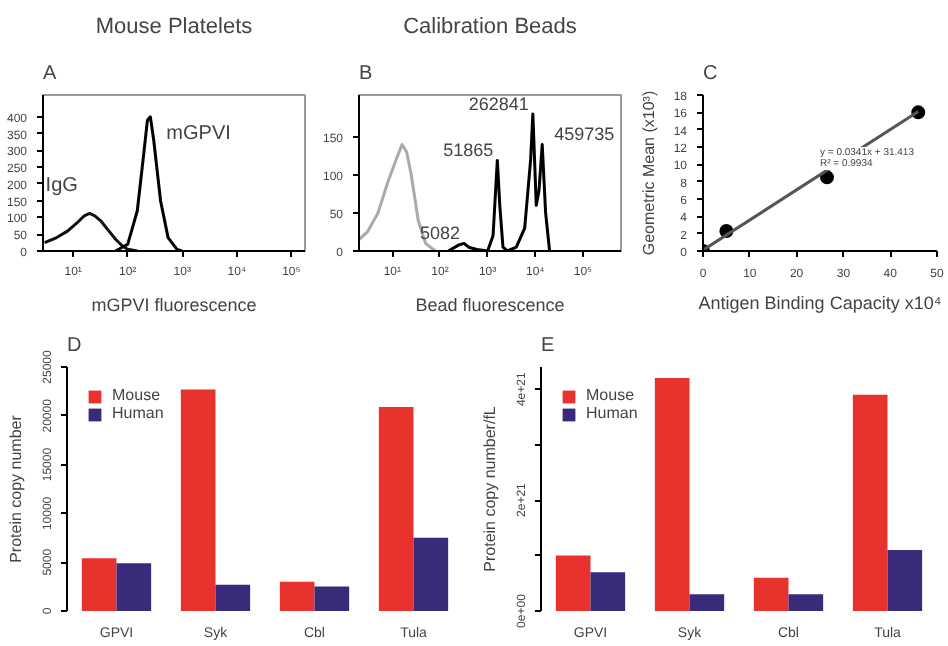 Image resolution: width=948 pixels, height=646 pixels. What do you see at coordinates (74, 346) in the screenshot?
I see `text: D` at bounding box center [74, 346].